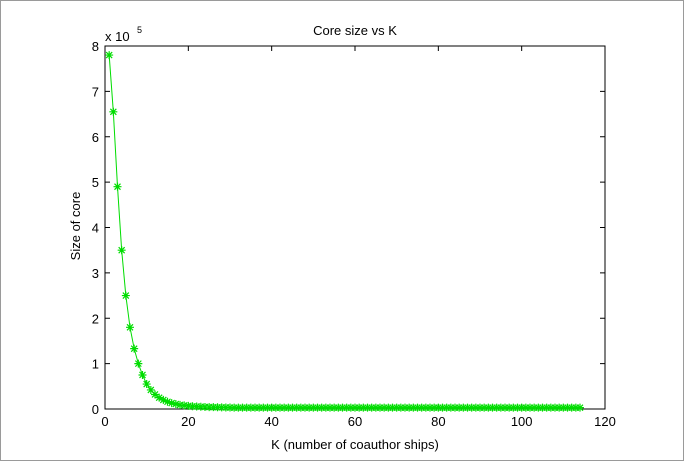 The image size is (684, 461). What do you see at coordinates (95, 91) in the screenshot?
I see `y-tick-label: 7` at bounding box center [95, 91].